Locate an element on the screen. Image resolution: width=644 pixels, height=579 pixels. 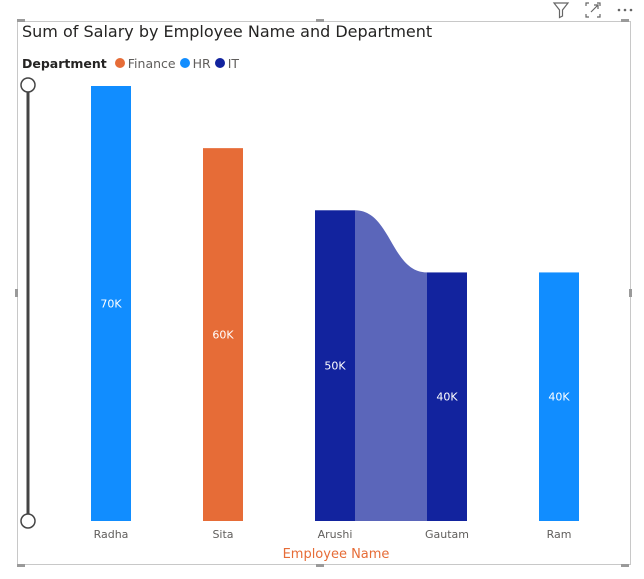
filter-icon is located at coordinates (561, 10).